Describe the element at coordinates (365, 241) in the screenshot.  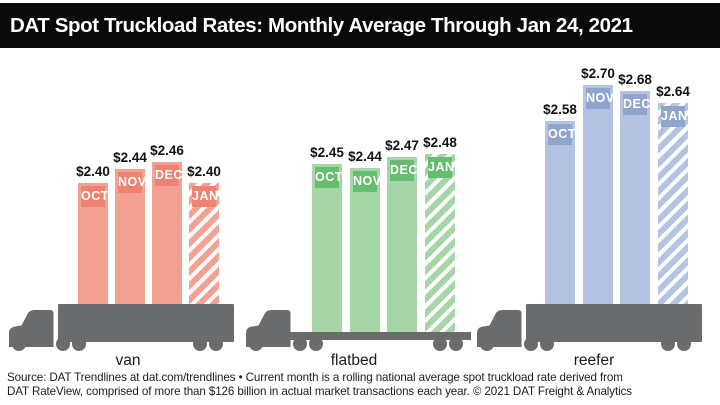
I see `flatbed-bar-nov: $2.44 NOV` at that location.